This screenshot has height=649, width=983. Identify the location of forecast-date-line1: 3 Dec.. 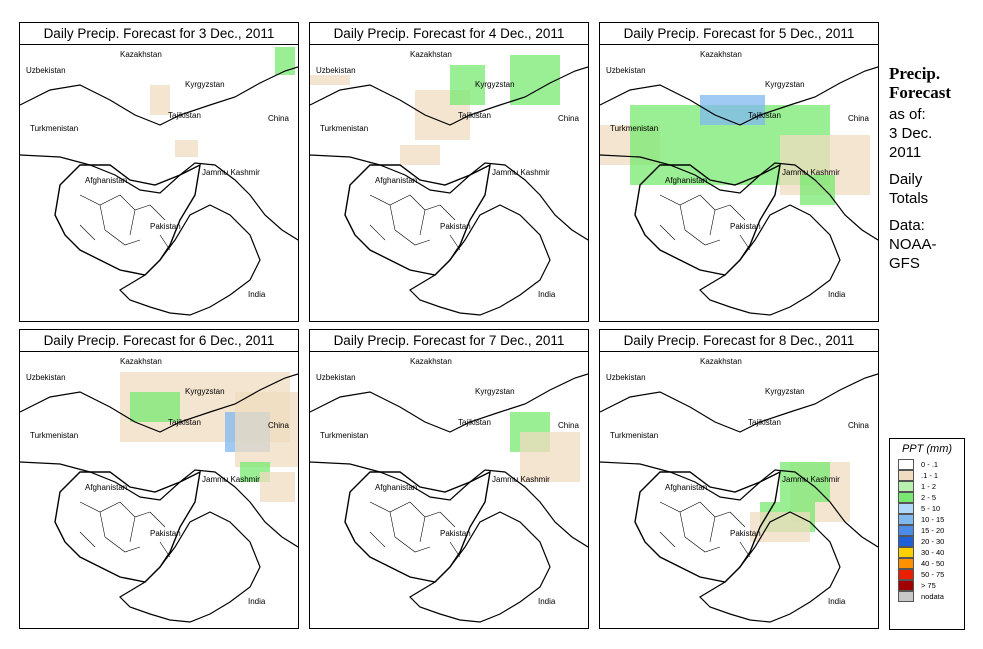
(911, 133).